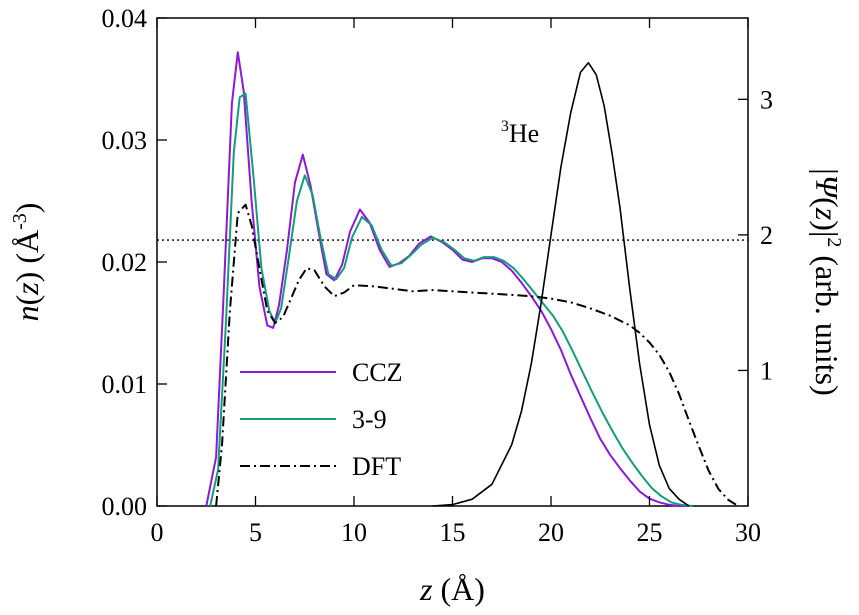 This screenshot has width=859, height=615. I want to click on x-tick-label: 30, so click(748, 532).